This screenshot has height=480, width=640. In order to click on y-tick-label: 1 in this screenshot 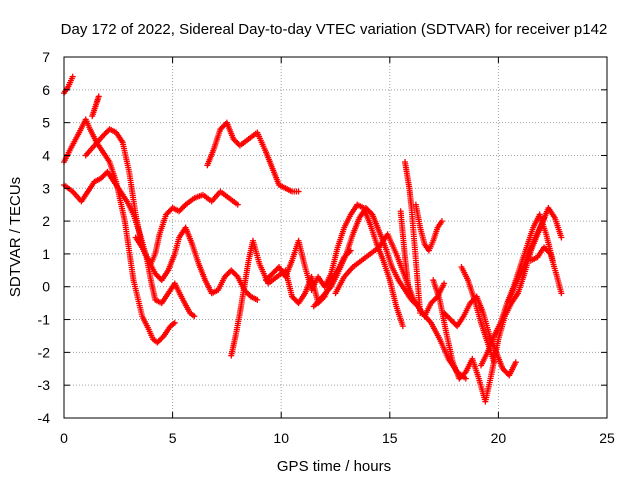, I will do `click(46, 254)`.